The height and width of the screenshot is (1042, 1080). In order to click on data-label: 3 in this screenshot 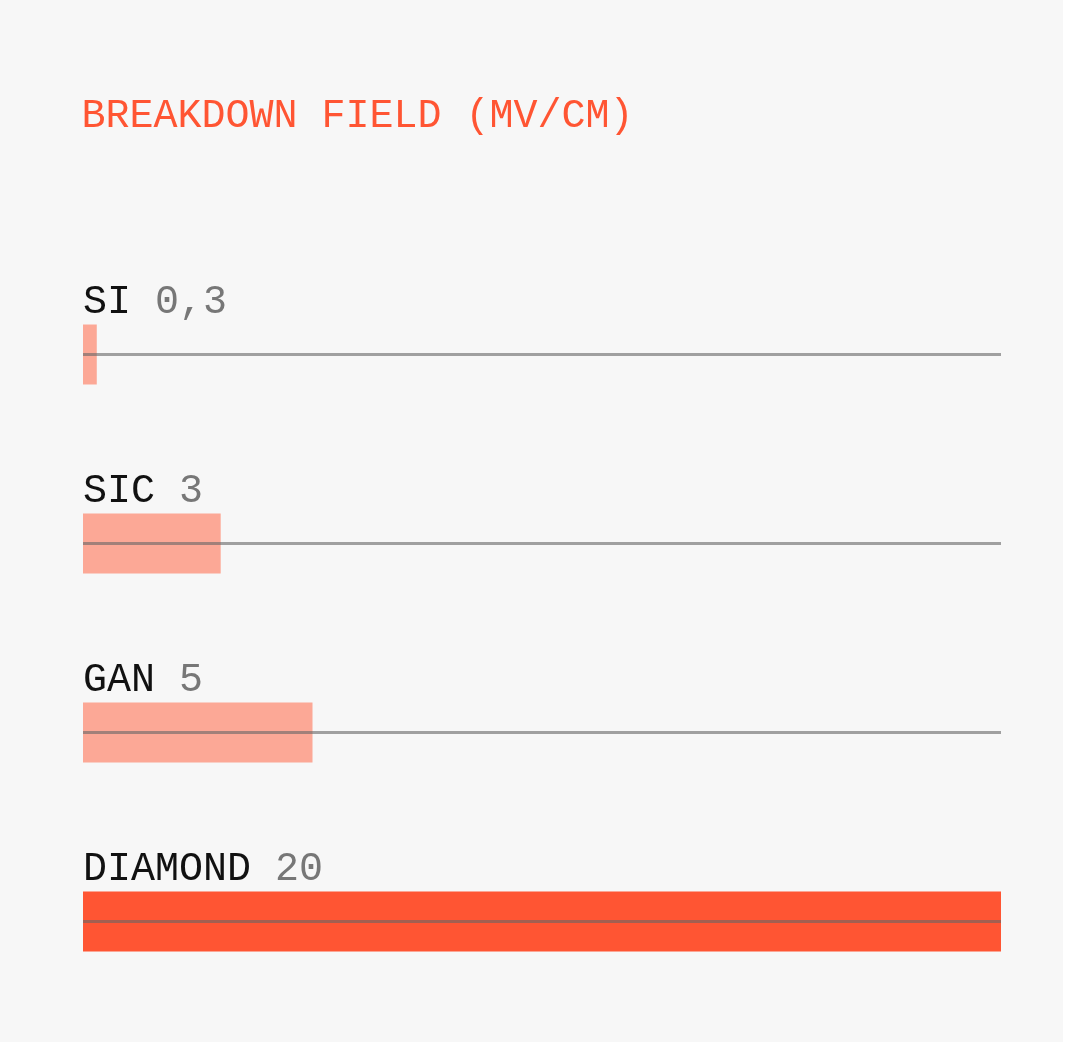, I will do `click(191, 491)`.